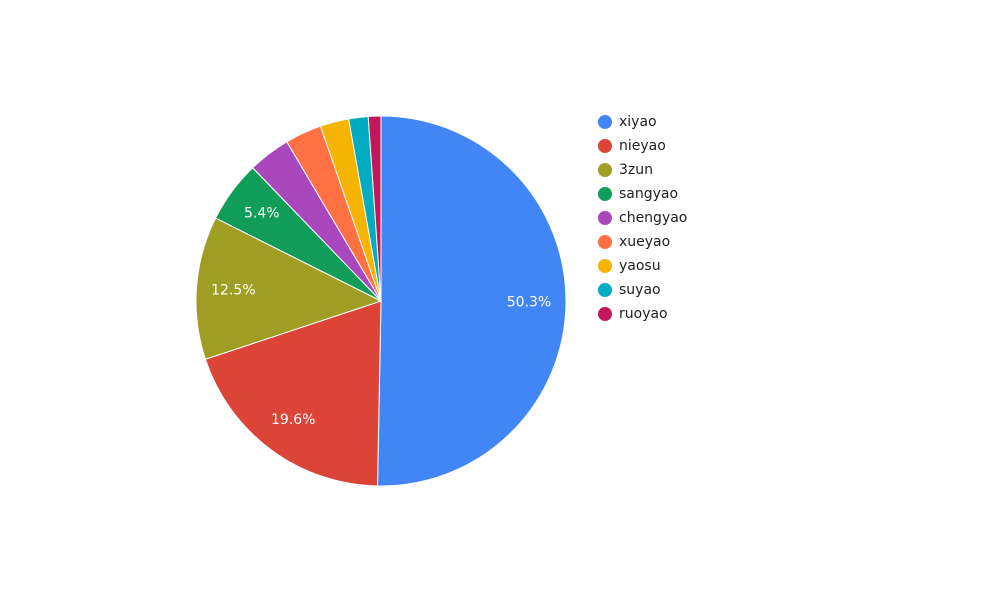 The height and width of the screenshot is (600, 1000). Describe the element at coordinates (293, 420) in the screenshot. I see `slice-label: 19.6%` at that location.